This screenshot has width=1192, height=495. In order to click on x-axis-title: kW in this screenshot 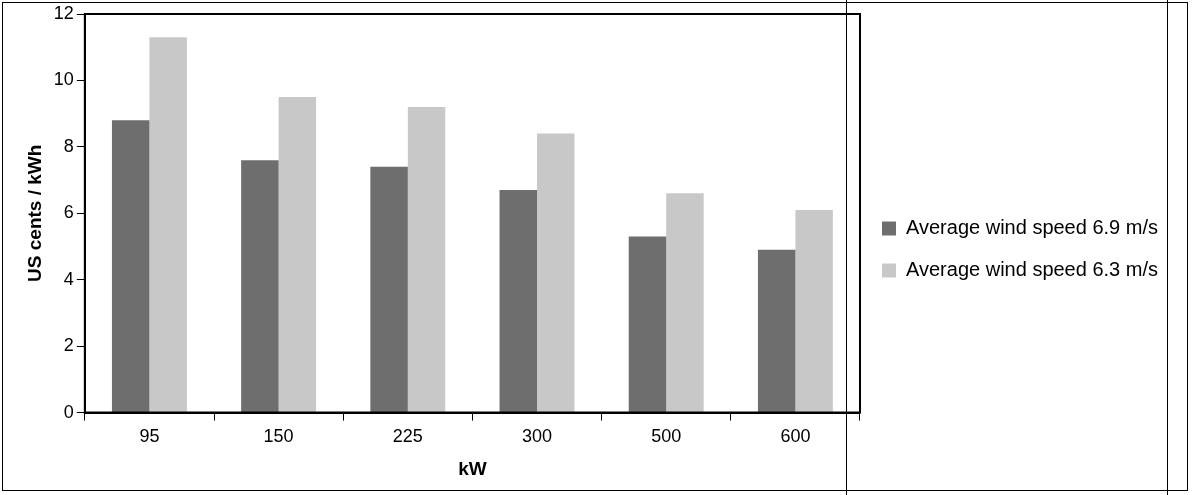, I will do `click(472, 468)`.